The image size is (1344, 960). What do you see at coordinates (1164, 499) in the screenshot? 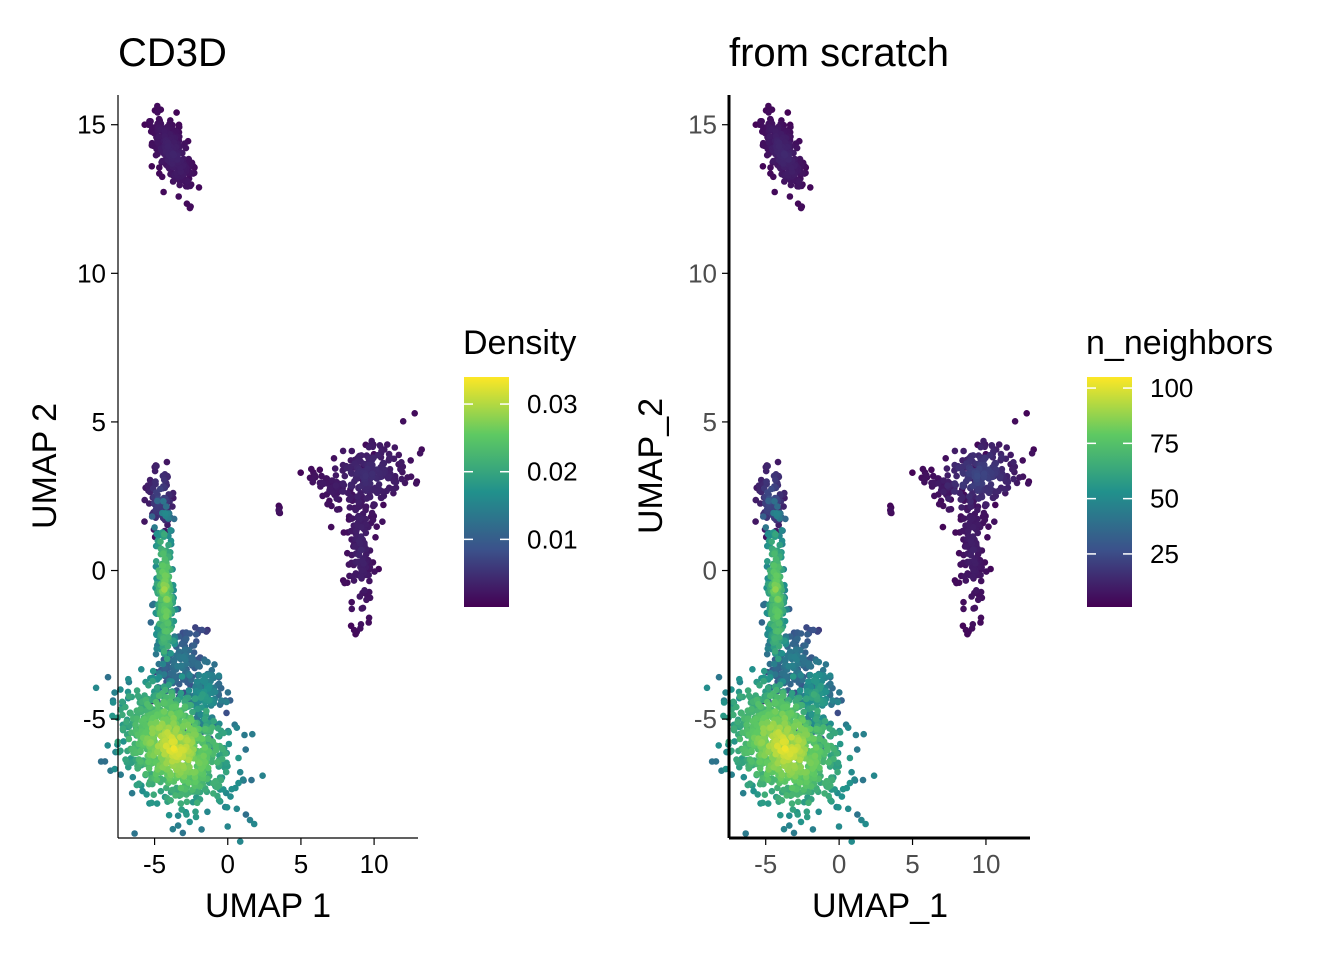
I see `colorbar-tick-label: 50` at bounding box center [1164, 499].